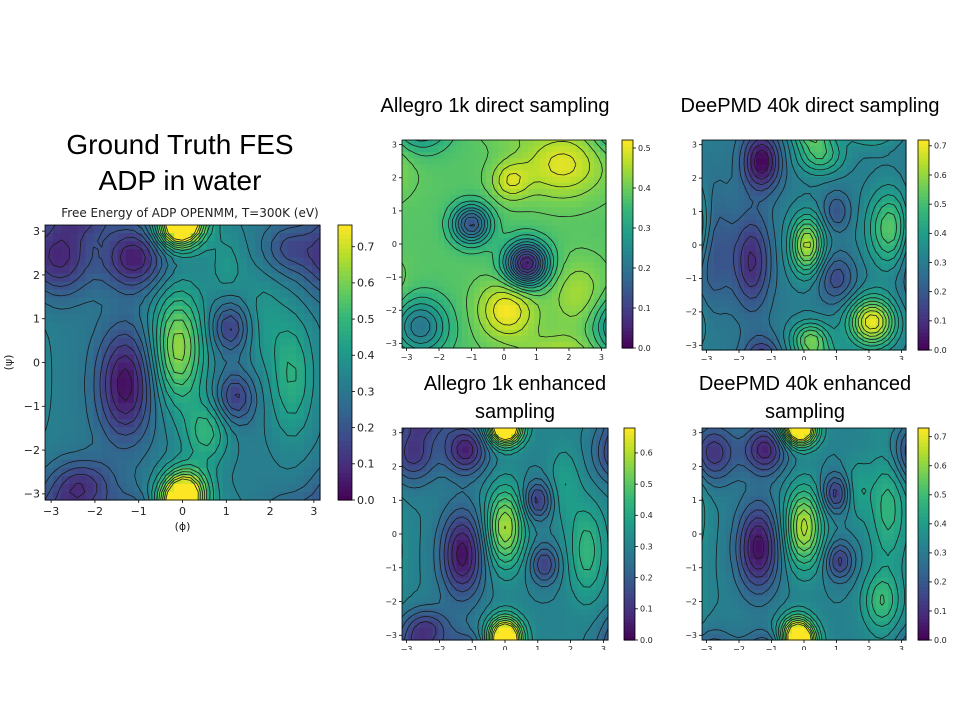  Describe the element at coordinates (805, 384) in the screenshot. I see `deepmd-enhanced-title-line-1: DeePMD 40k enhanced` at that location.